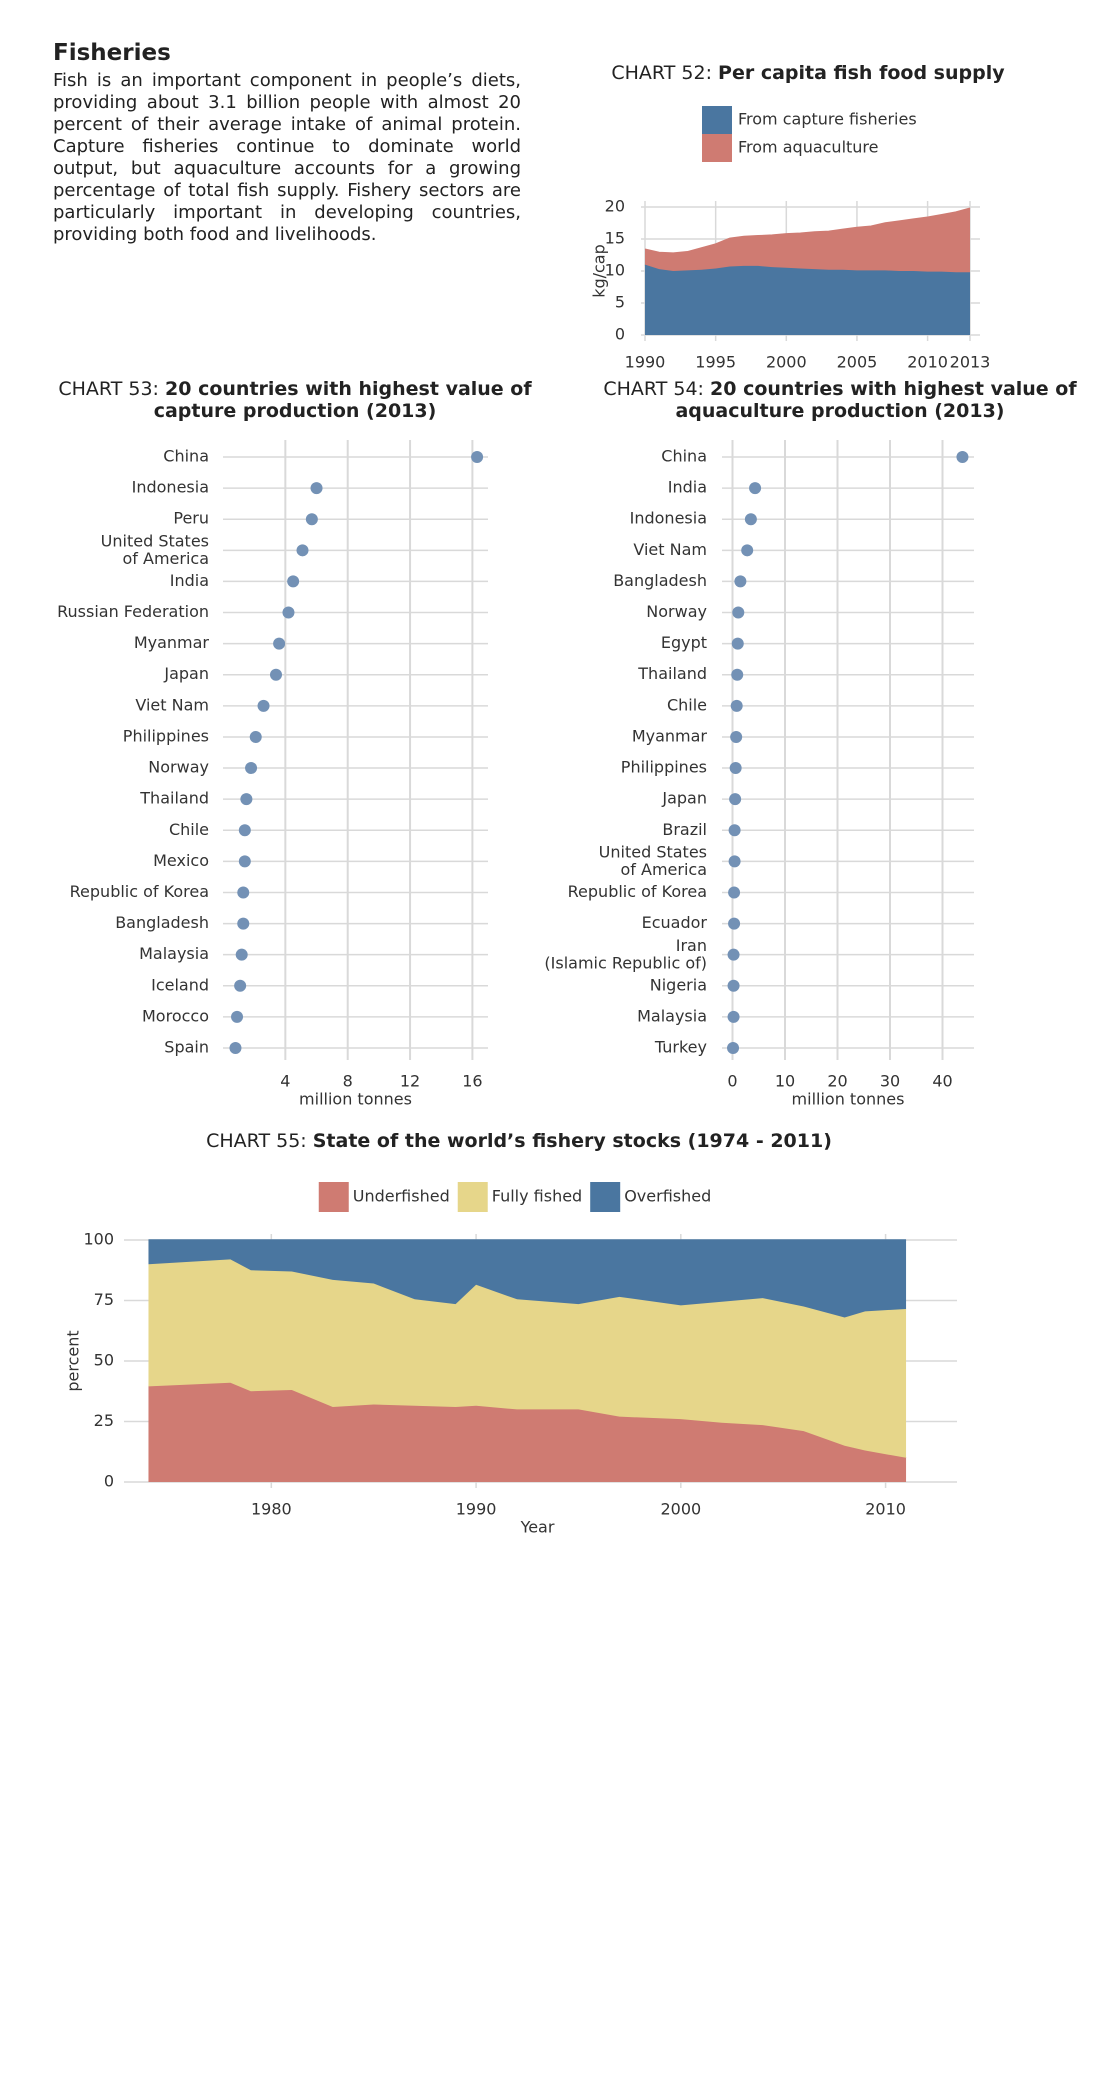 This screenshot has width=1100, height=2100. I want to click on x-tick-label: 12, so click(410, 1081).